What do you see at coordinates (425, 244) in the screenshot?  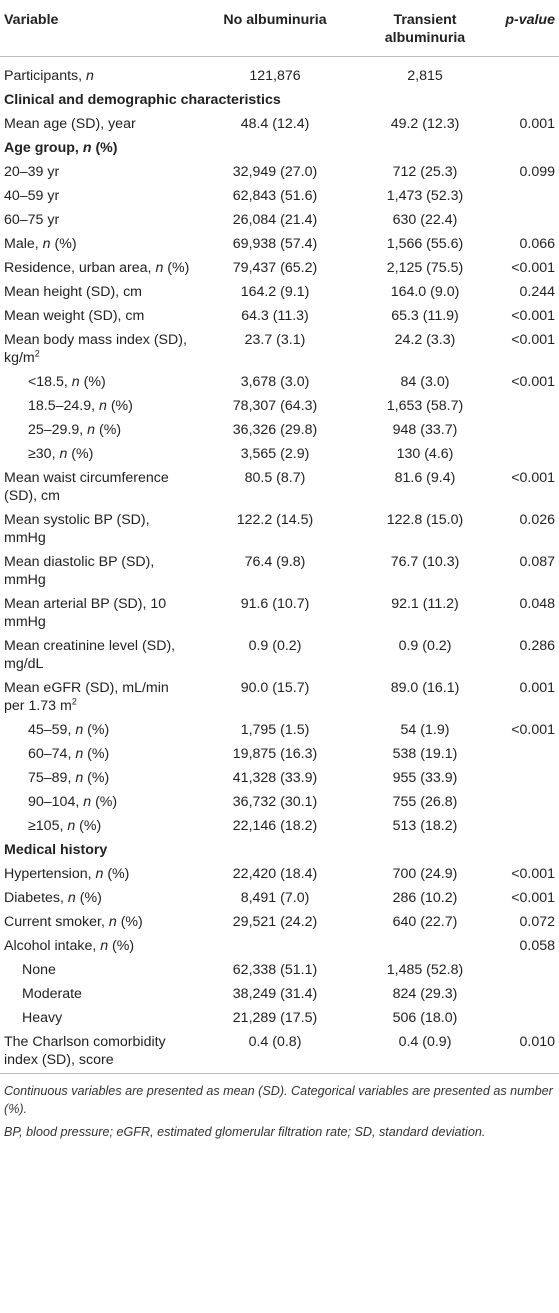 I see `cell-transient: 1,566 (55.6)` at bounding box center [425, 244].